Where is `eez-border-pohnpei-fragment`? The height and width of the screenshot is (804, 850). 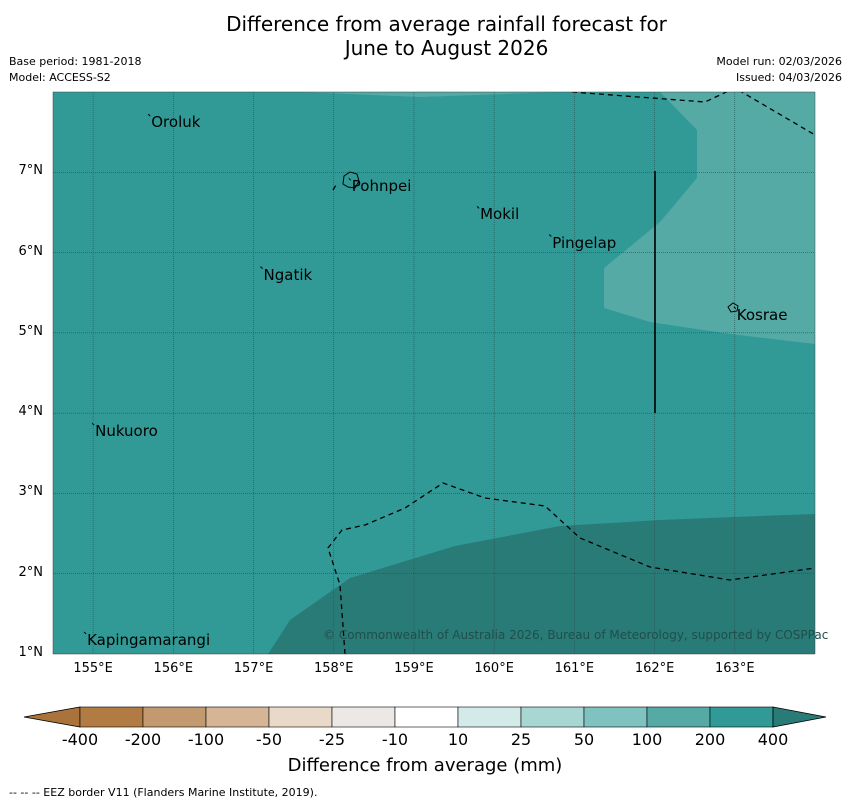
eez-border-pohnpei-fragment is located at coordinates (334, 187).